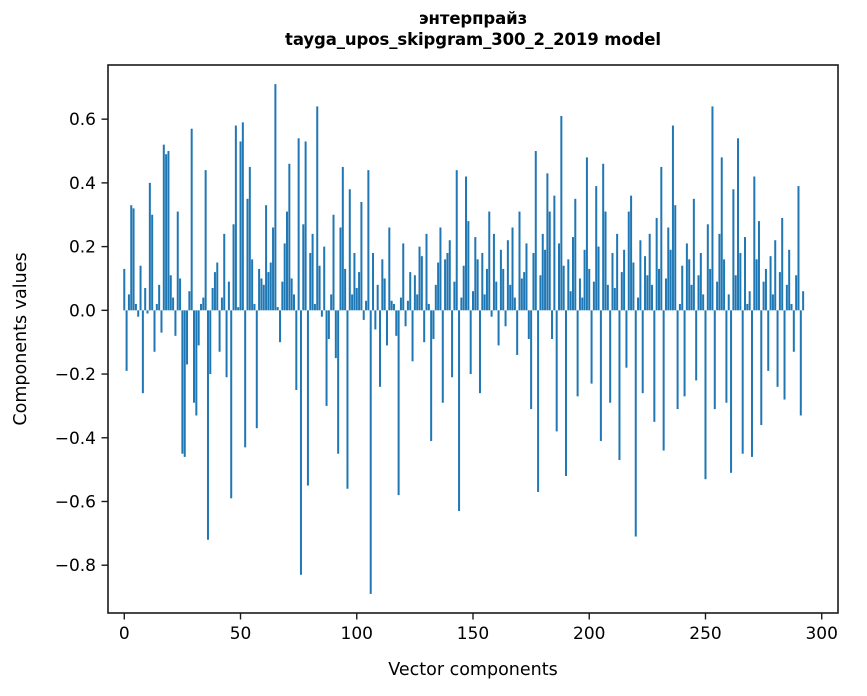 This screenshot has height=696, width=867. What do you see at coordinates (241, 634) in the screenshot?
I see `x-tick-label: 50` at bounding box center [241, 634].